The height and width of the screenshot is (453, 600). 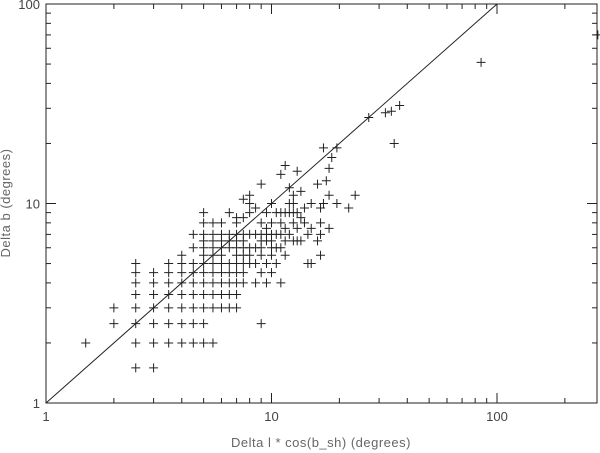 I want to click on x-tick-label: 100, so click(x=497, y=416).